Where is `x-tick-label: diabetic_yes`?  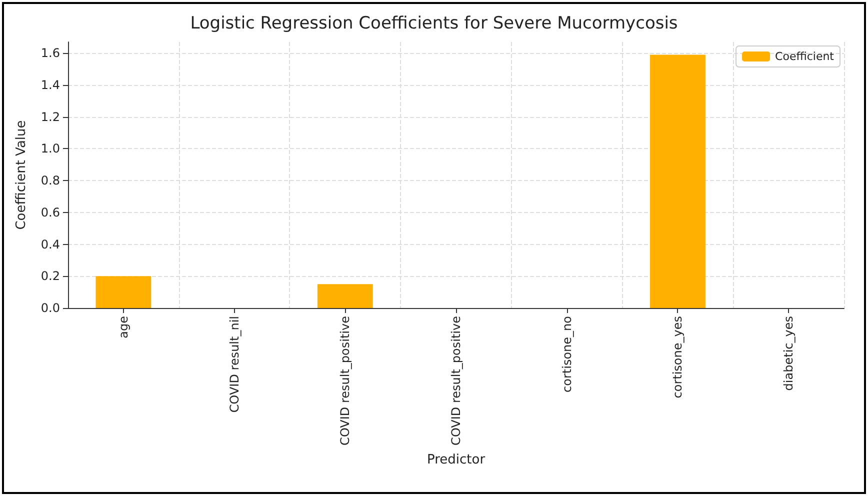
x-tick-label: diabetic_yes is located at coordinates (789, 353).